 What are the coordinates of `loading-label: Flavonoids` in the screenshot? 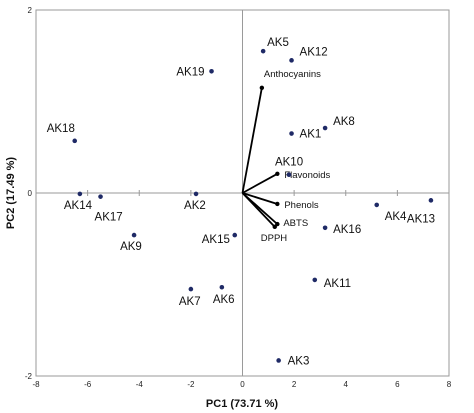 It's located at (307, 175).